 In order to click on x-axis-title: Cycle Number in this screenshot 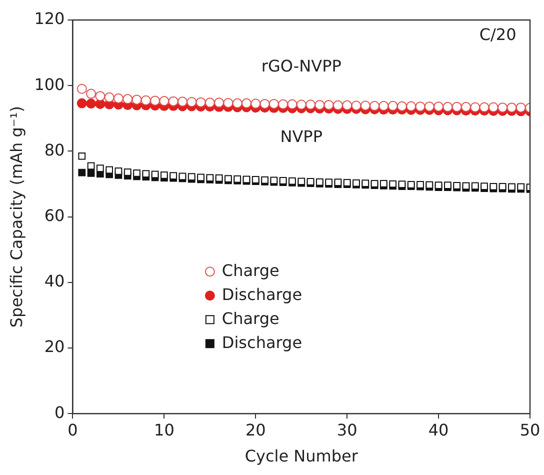, I will do `click(301, 456)`.